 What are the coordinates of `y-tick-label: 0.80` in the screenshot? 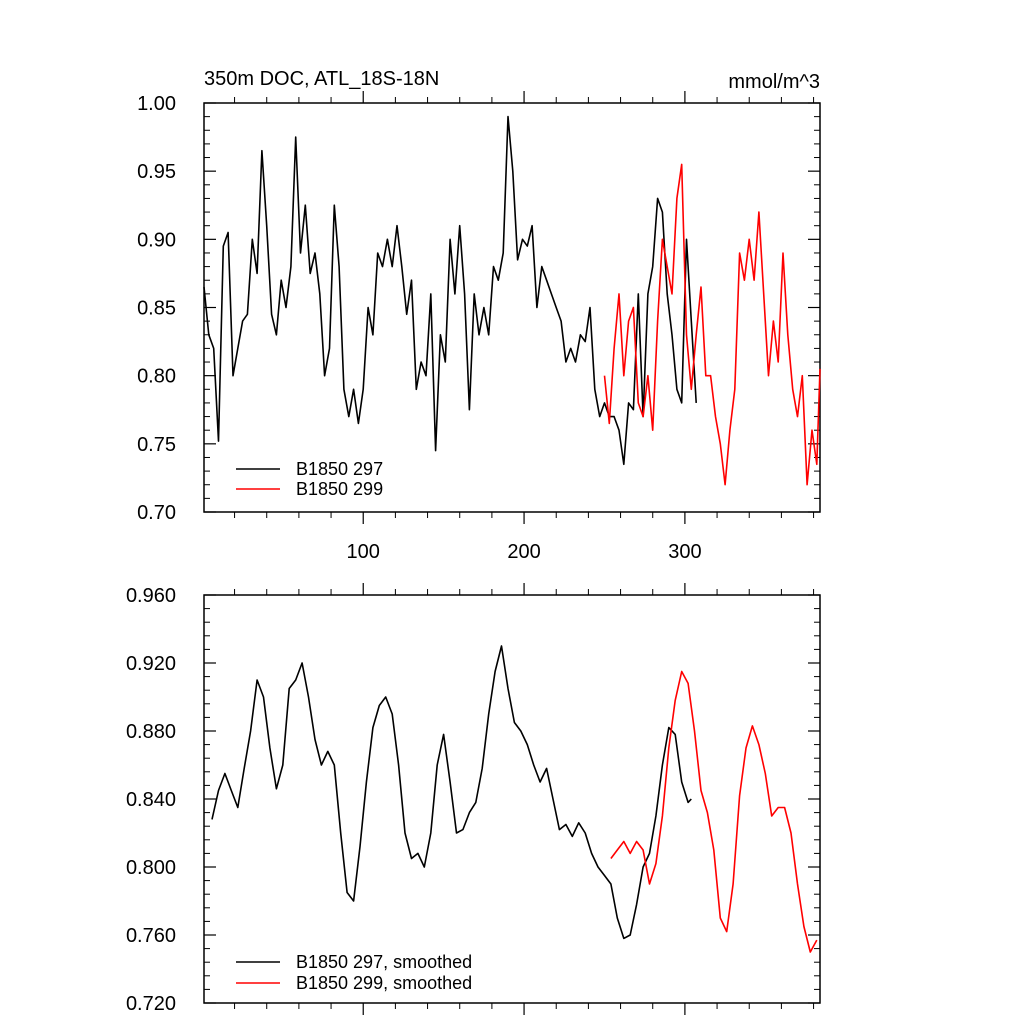 It's located at (156, 377).